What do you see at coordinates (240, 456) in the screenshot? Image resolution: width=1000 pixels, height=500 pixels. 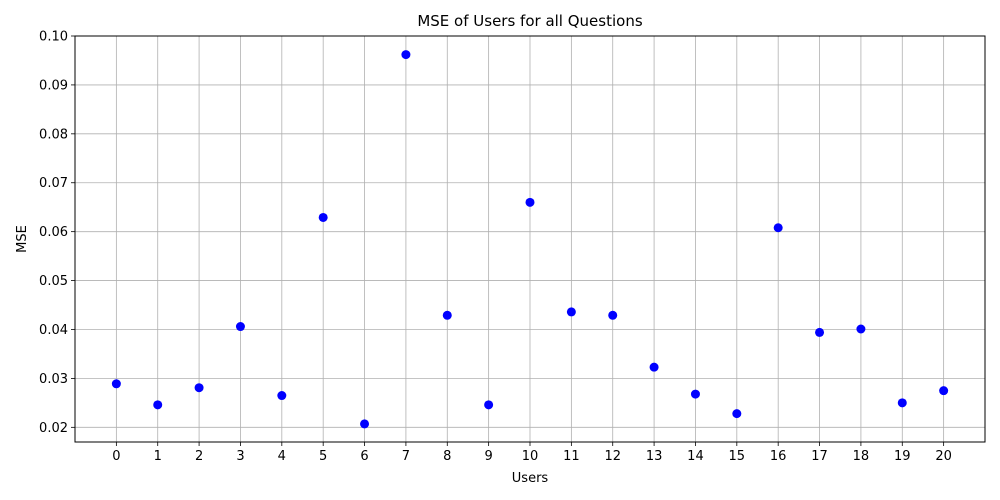 I see `x-tick-label: 3` at bounding box center [240, 456].